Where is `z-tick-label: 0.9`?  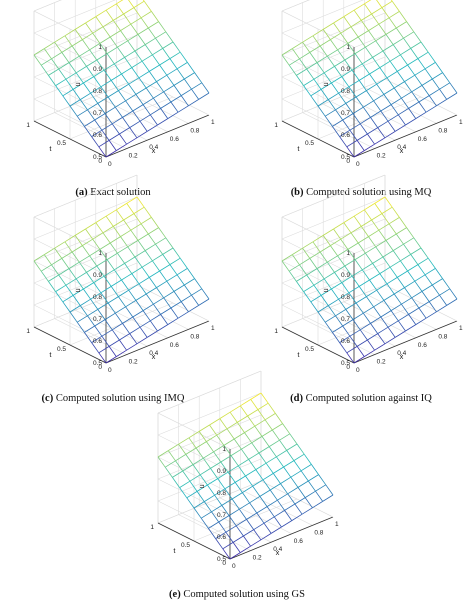
z-tick-label: 0.9 is located at coordinates (221, 471).